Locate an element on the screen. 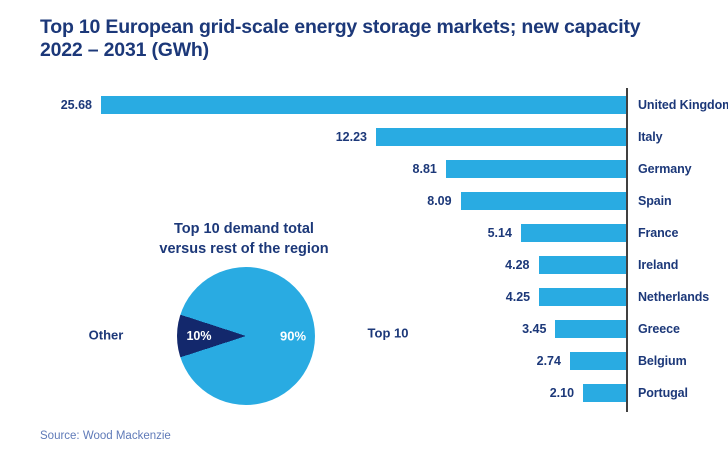 The width and height of the screenshot is (728, 463). bar-category-label: United Kingdom is located at coordinates (683, 105).